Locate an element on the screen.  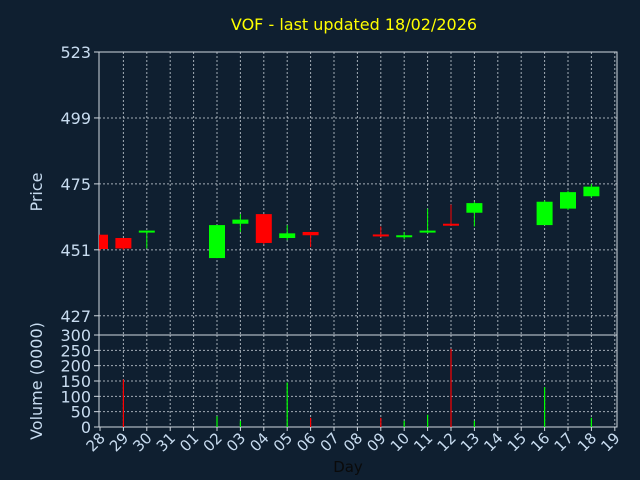
x-tick-label: 17 is located at coordinates (564, 442).